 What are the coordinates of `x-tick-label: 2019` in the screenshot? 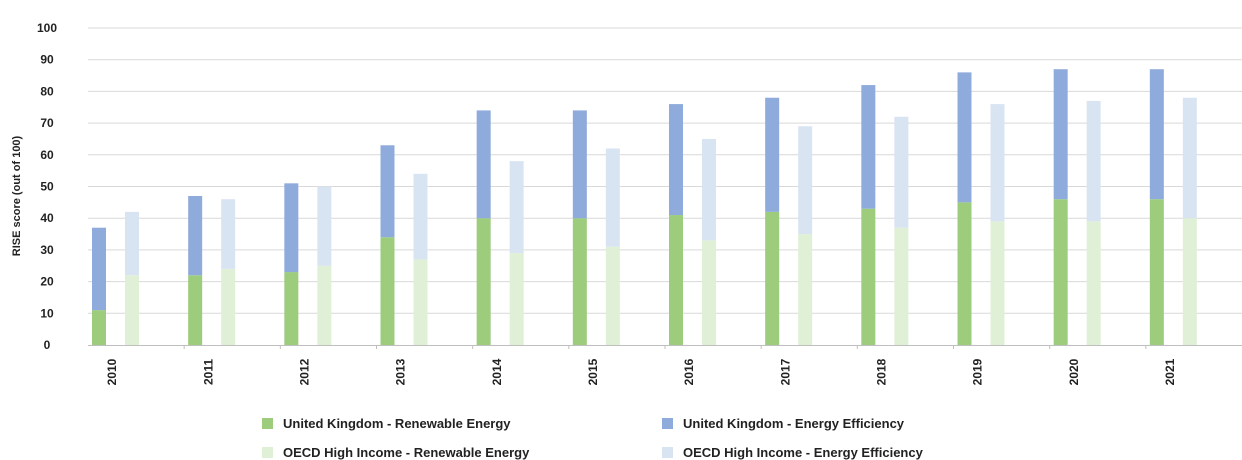 It's located at (978, 371).